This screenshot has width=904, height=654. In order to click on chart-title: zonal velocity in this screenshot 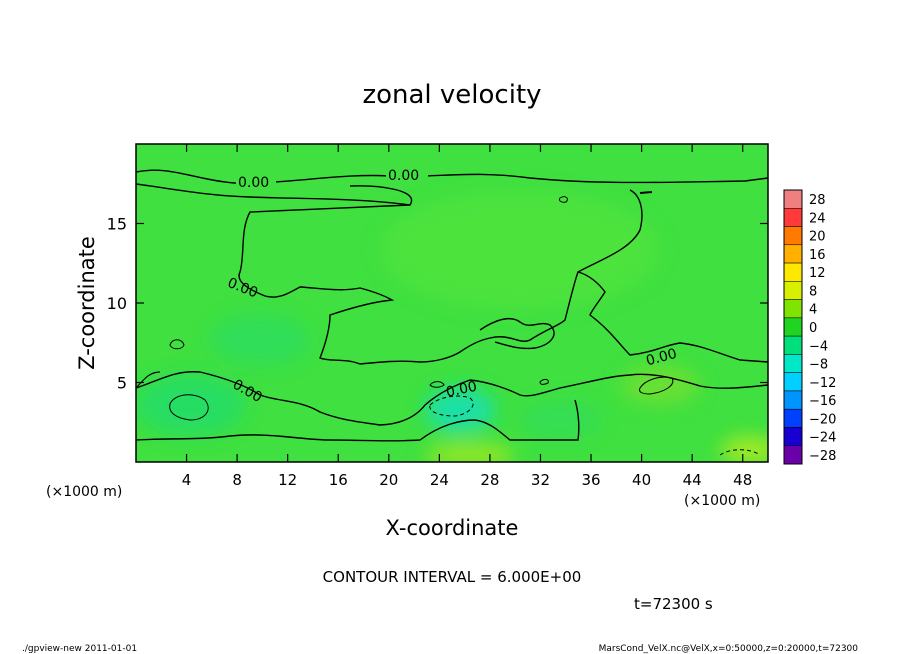, I will do `click(451, 95)`.